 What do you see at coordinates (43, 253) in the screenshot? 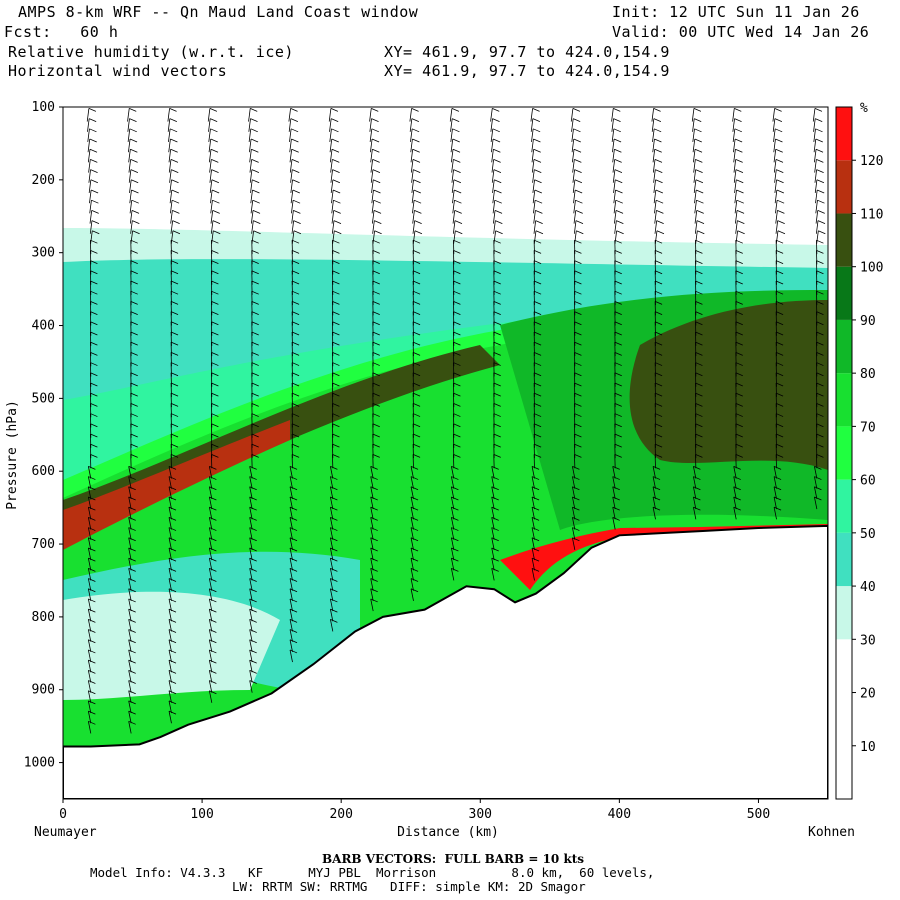
I see `y-tick-label: 300` at bounding box center [43, 253].